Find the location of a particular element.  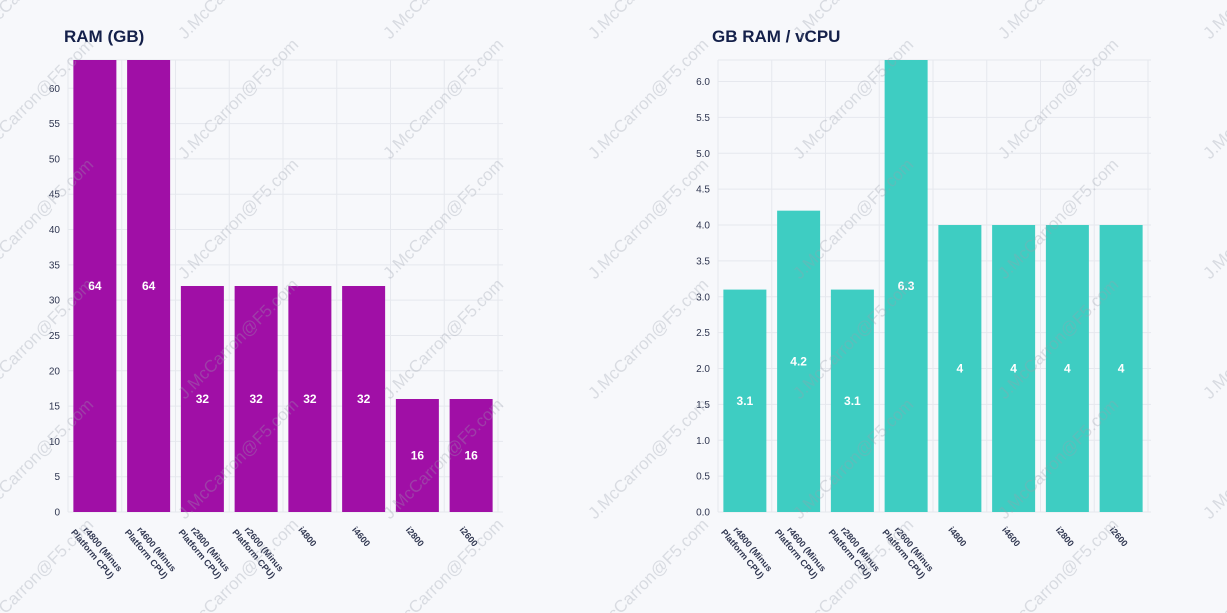

ram-per-vcpu-chart-title: GB RAM / vCPU is located at coordinates (776, 36).